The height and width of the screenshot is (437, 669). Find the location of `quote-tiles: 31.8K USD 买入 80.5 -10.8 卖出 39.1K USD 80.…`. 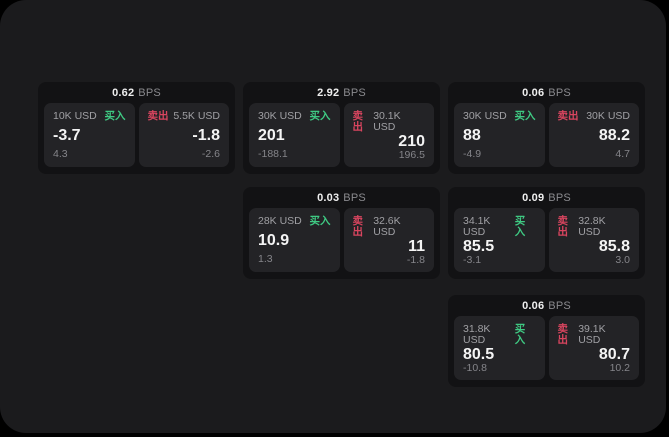

quote-tiles: 31.8K USD 买入 80.5 -10.8 卖出 39.1K USD 80.… is located at coordinates (546, 348).